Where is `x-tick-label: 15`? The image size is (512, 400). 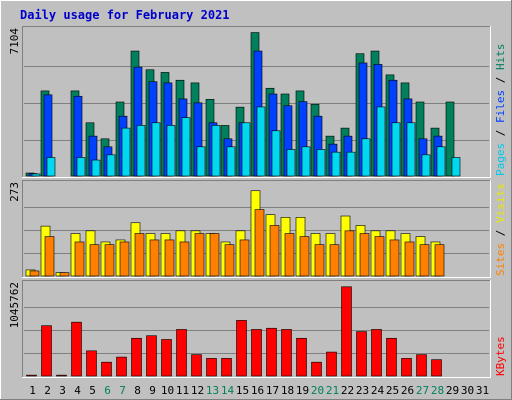
x-tick-label: 15 is located at coordinates (242, 390).